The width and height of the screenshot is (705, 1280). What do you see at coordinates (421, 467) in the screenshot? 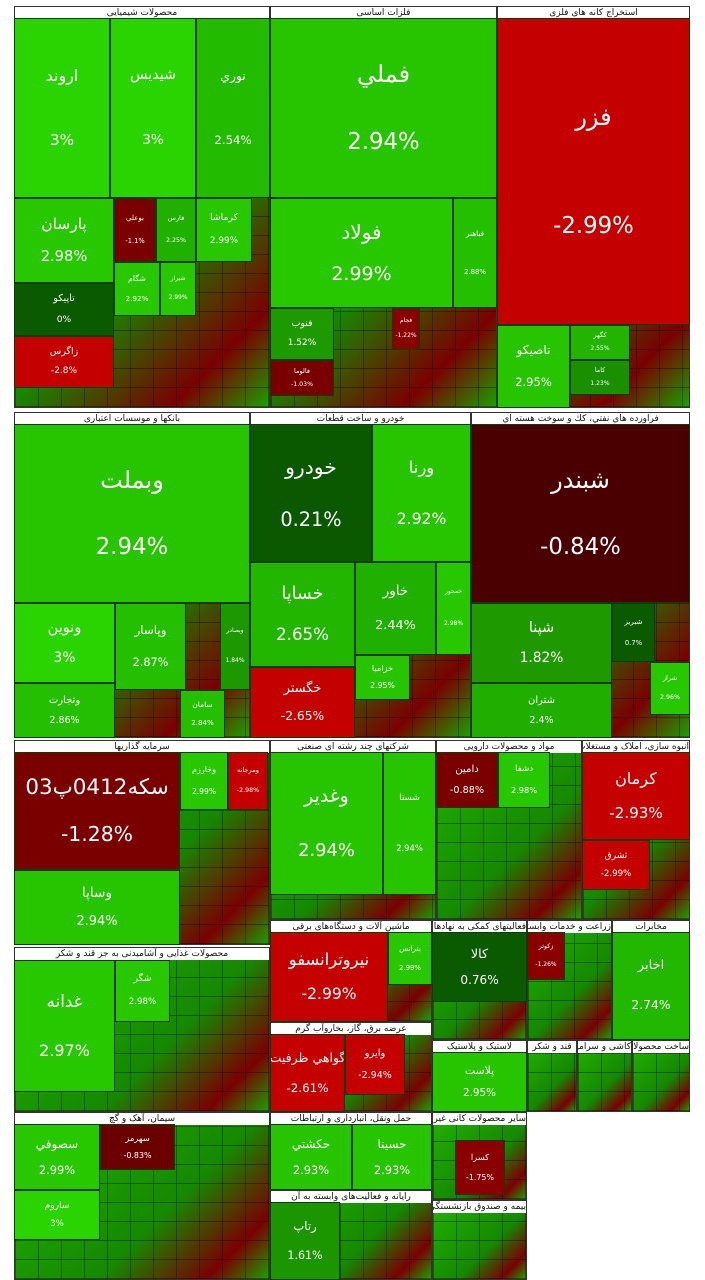
I see `stock-name: ورنا` at bounding box center [421, 467].